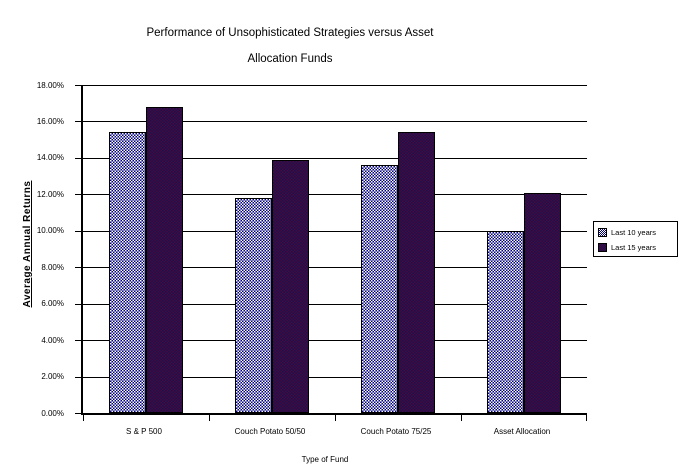  I want to click on y-tick-label-14.00%: 14.00%, so click(50, 158).